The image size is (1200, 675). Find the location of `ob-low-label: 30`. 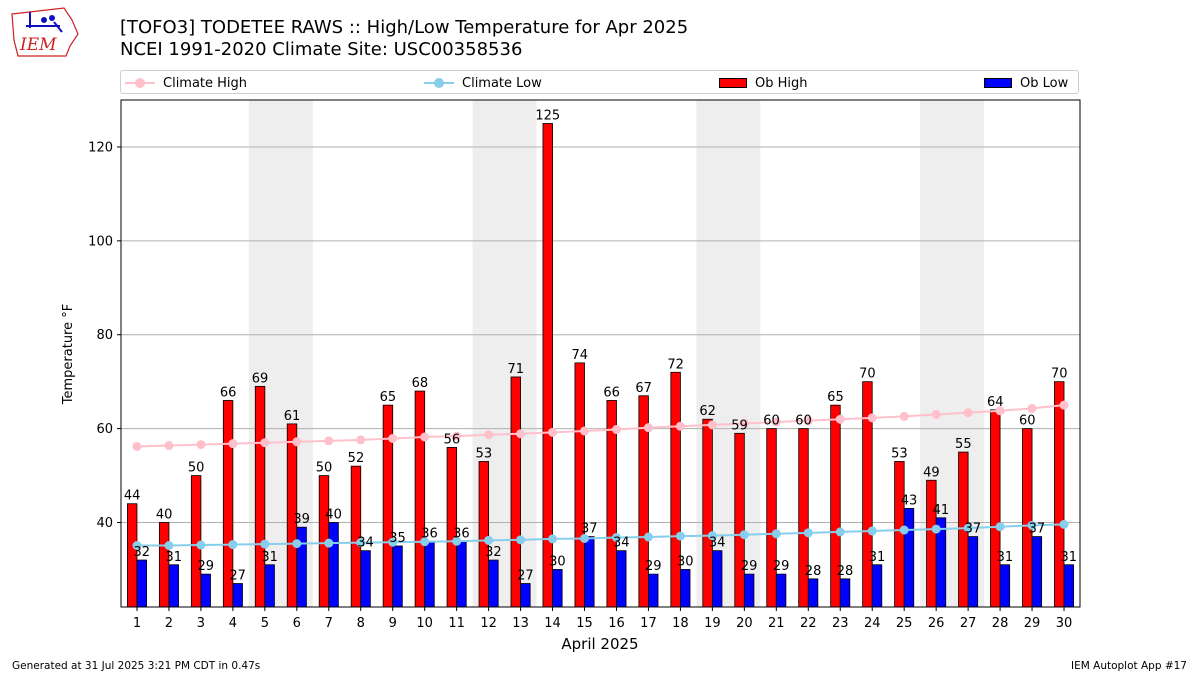

ob-low-label: 30 is located at coordinates (685, 561).